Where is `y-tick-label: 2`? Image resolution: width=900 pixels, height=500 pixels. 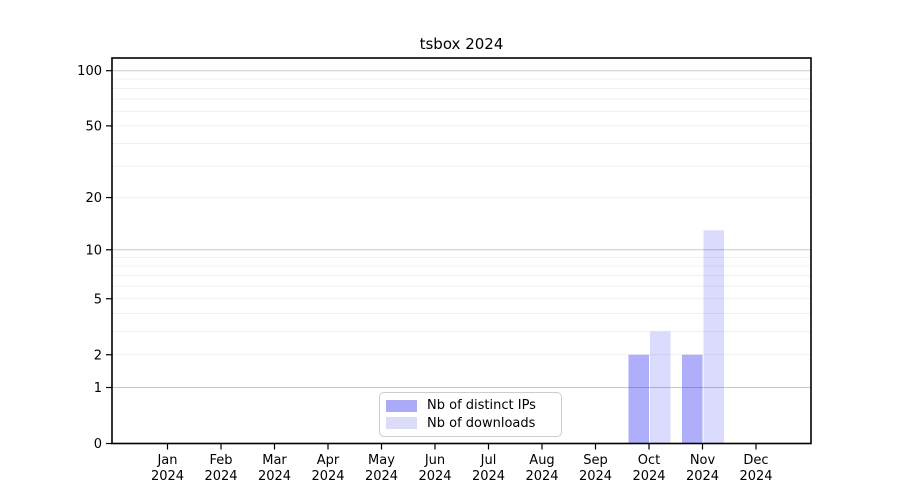 y-tick-label: 2 is located at coordinates (98, 355).